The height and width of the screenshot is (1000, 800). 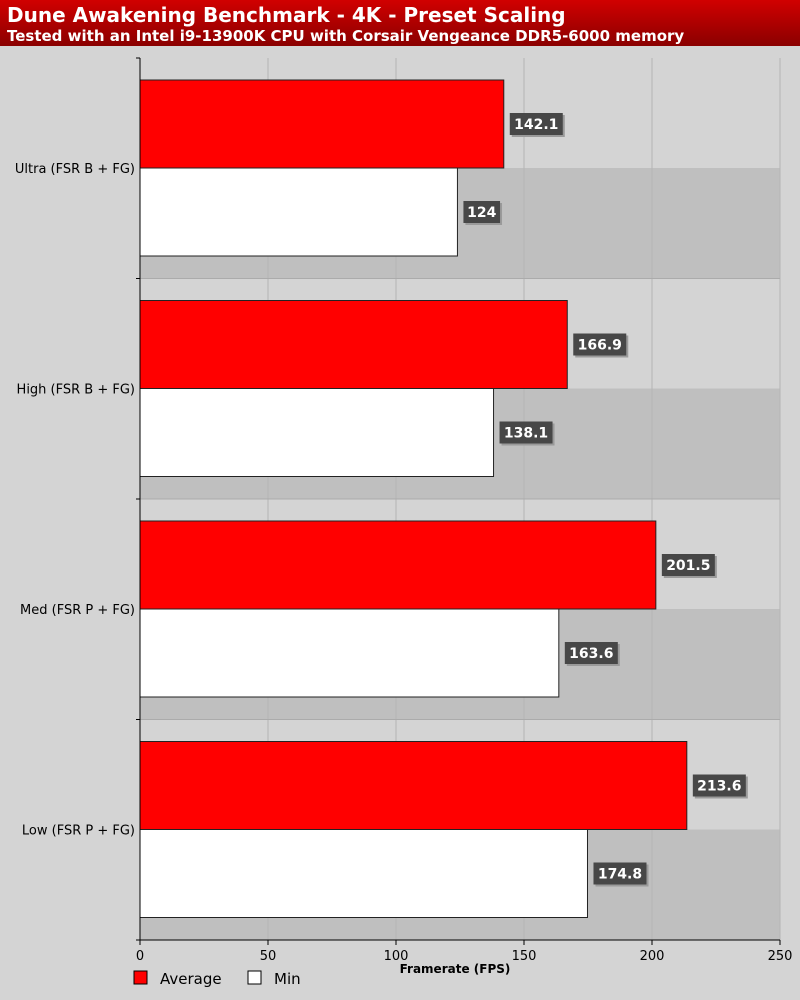 What do you see at coordinates (780, 956) in the screenshot?
I see `x-tick-label: 250` at bounding box center [780, 956].